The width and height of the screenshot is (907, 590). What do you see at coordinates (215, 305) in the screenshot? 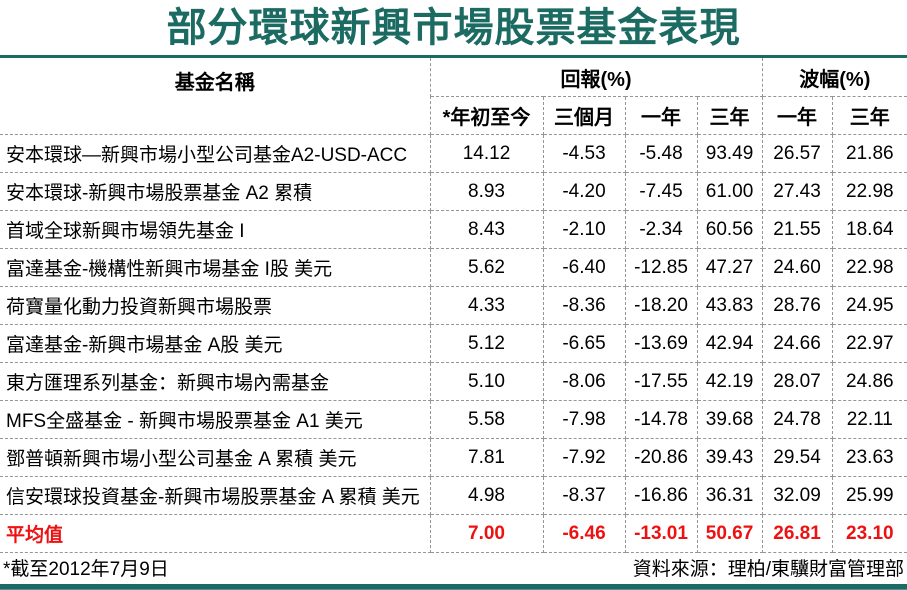
I see `fund-name-cell: 荷寶量化動力投資新興市場股票` at bounding box center [215, 305].